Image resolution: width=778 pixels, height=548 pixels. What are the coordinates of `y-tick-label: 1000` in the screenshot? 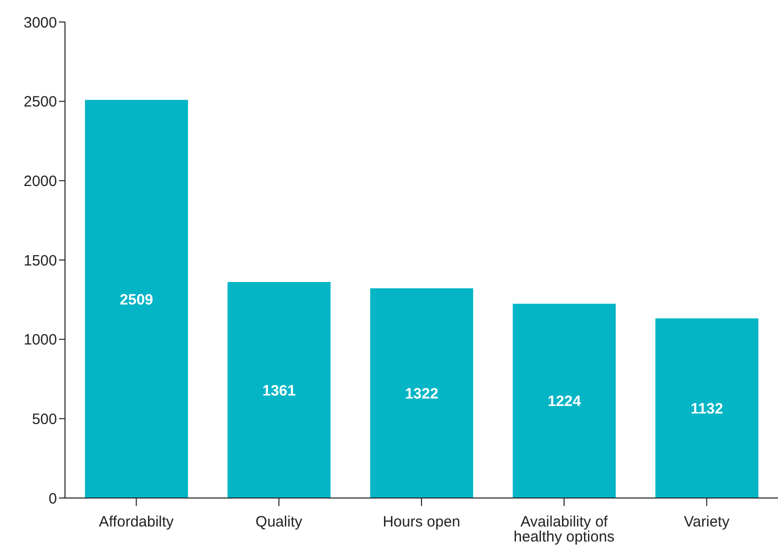 It's located at (40, 340).